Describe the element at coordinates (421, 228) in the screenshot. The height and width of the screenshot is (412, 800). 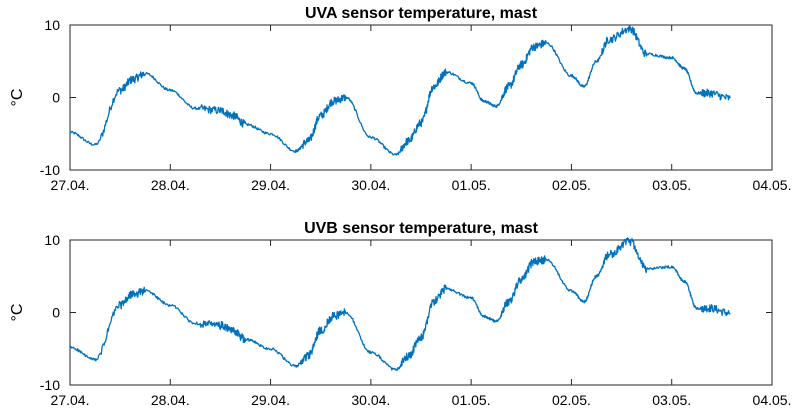
I see `chart-title: UVB sensor temperature, mast` at that location.